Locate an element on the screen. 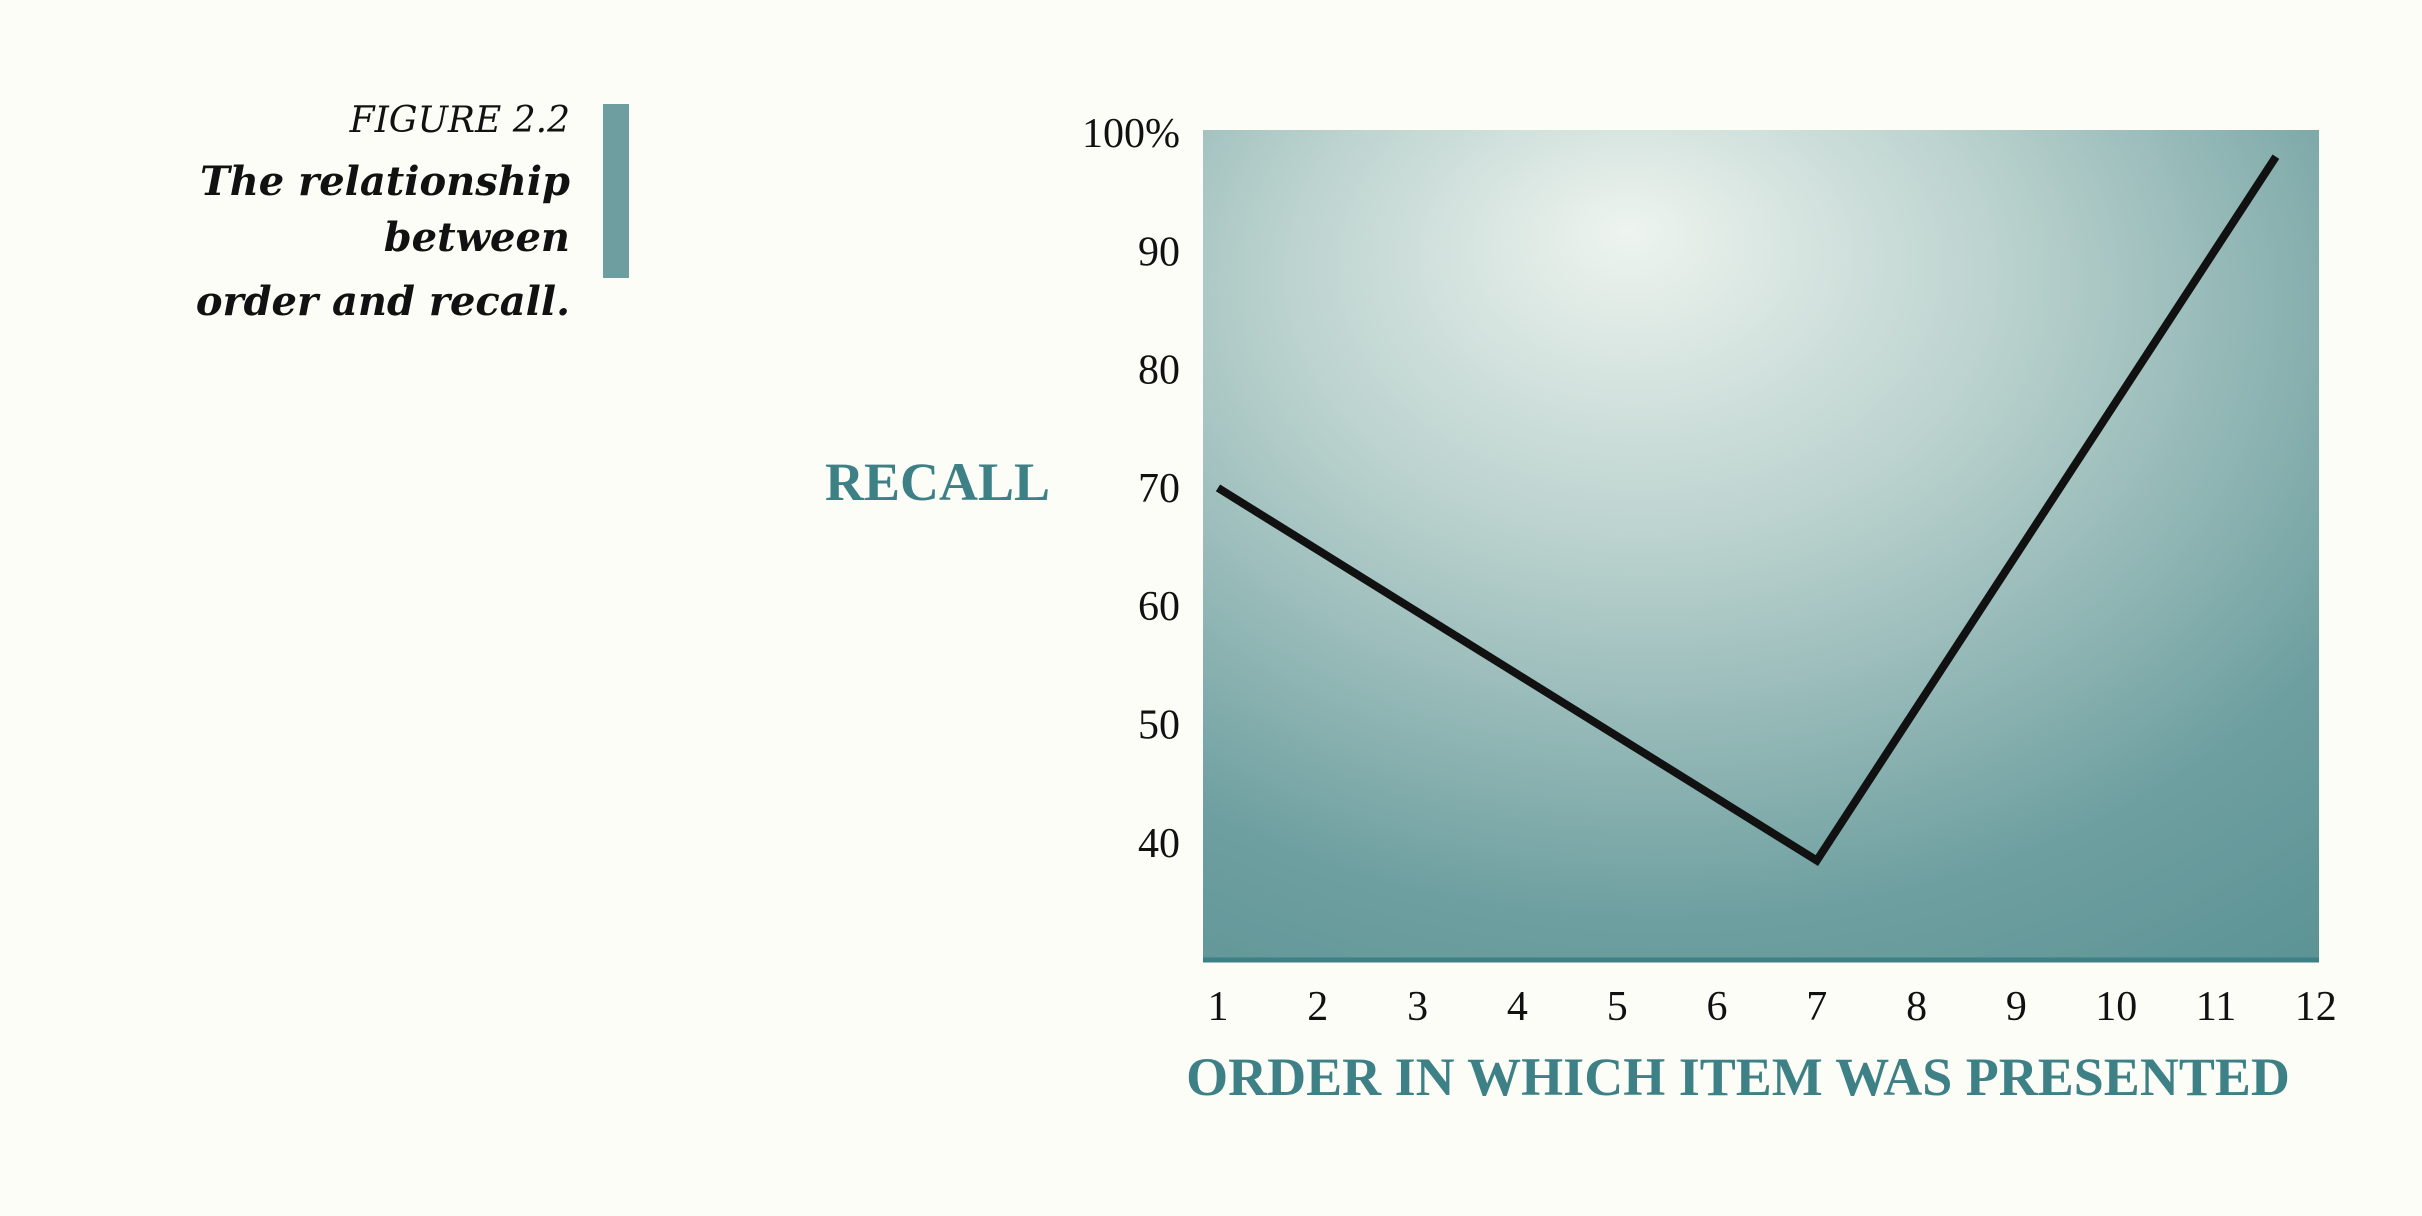  x-tick-label: 8 is located at coordinates (1916, 1007).